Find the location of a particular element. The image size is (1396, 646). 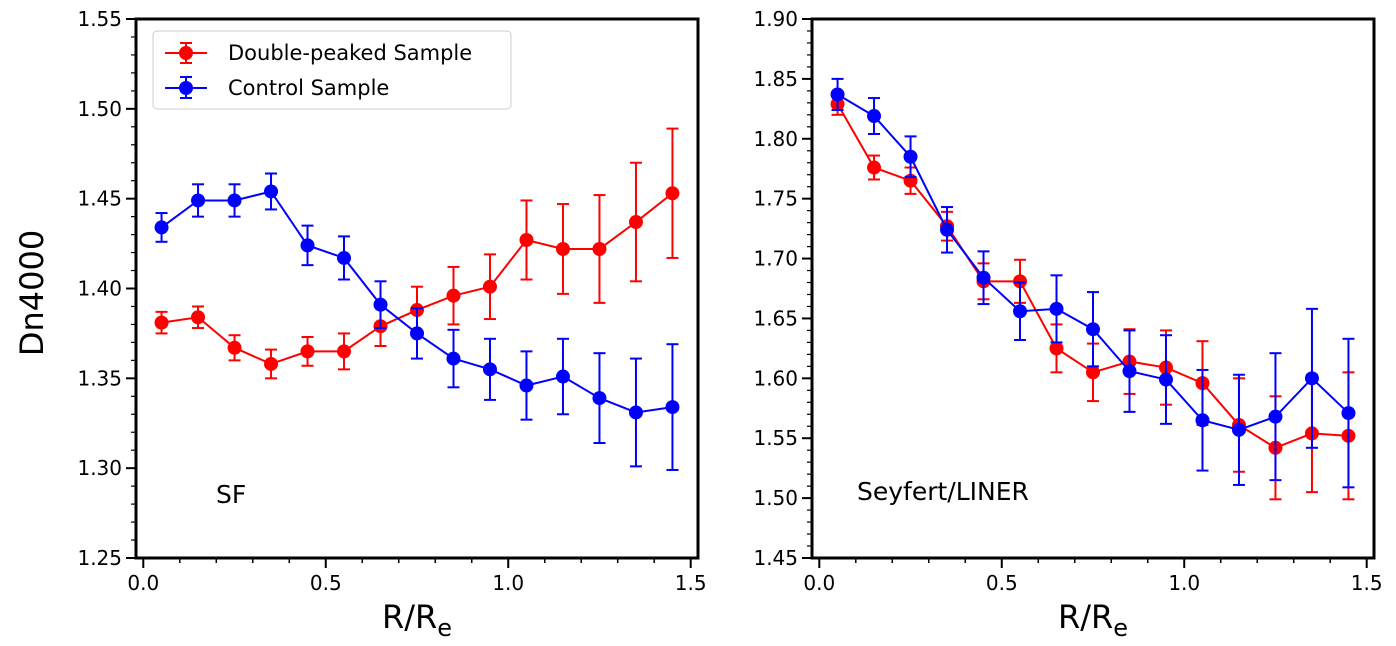

x-axis-label-sf: R/Re is located at coordinates (417, 620).